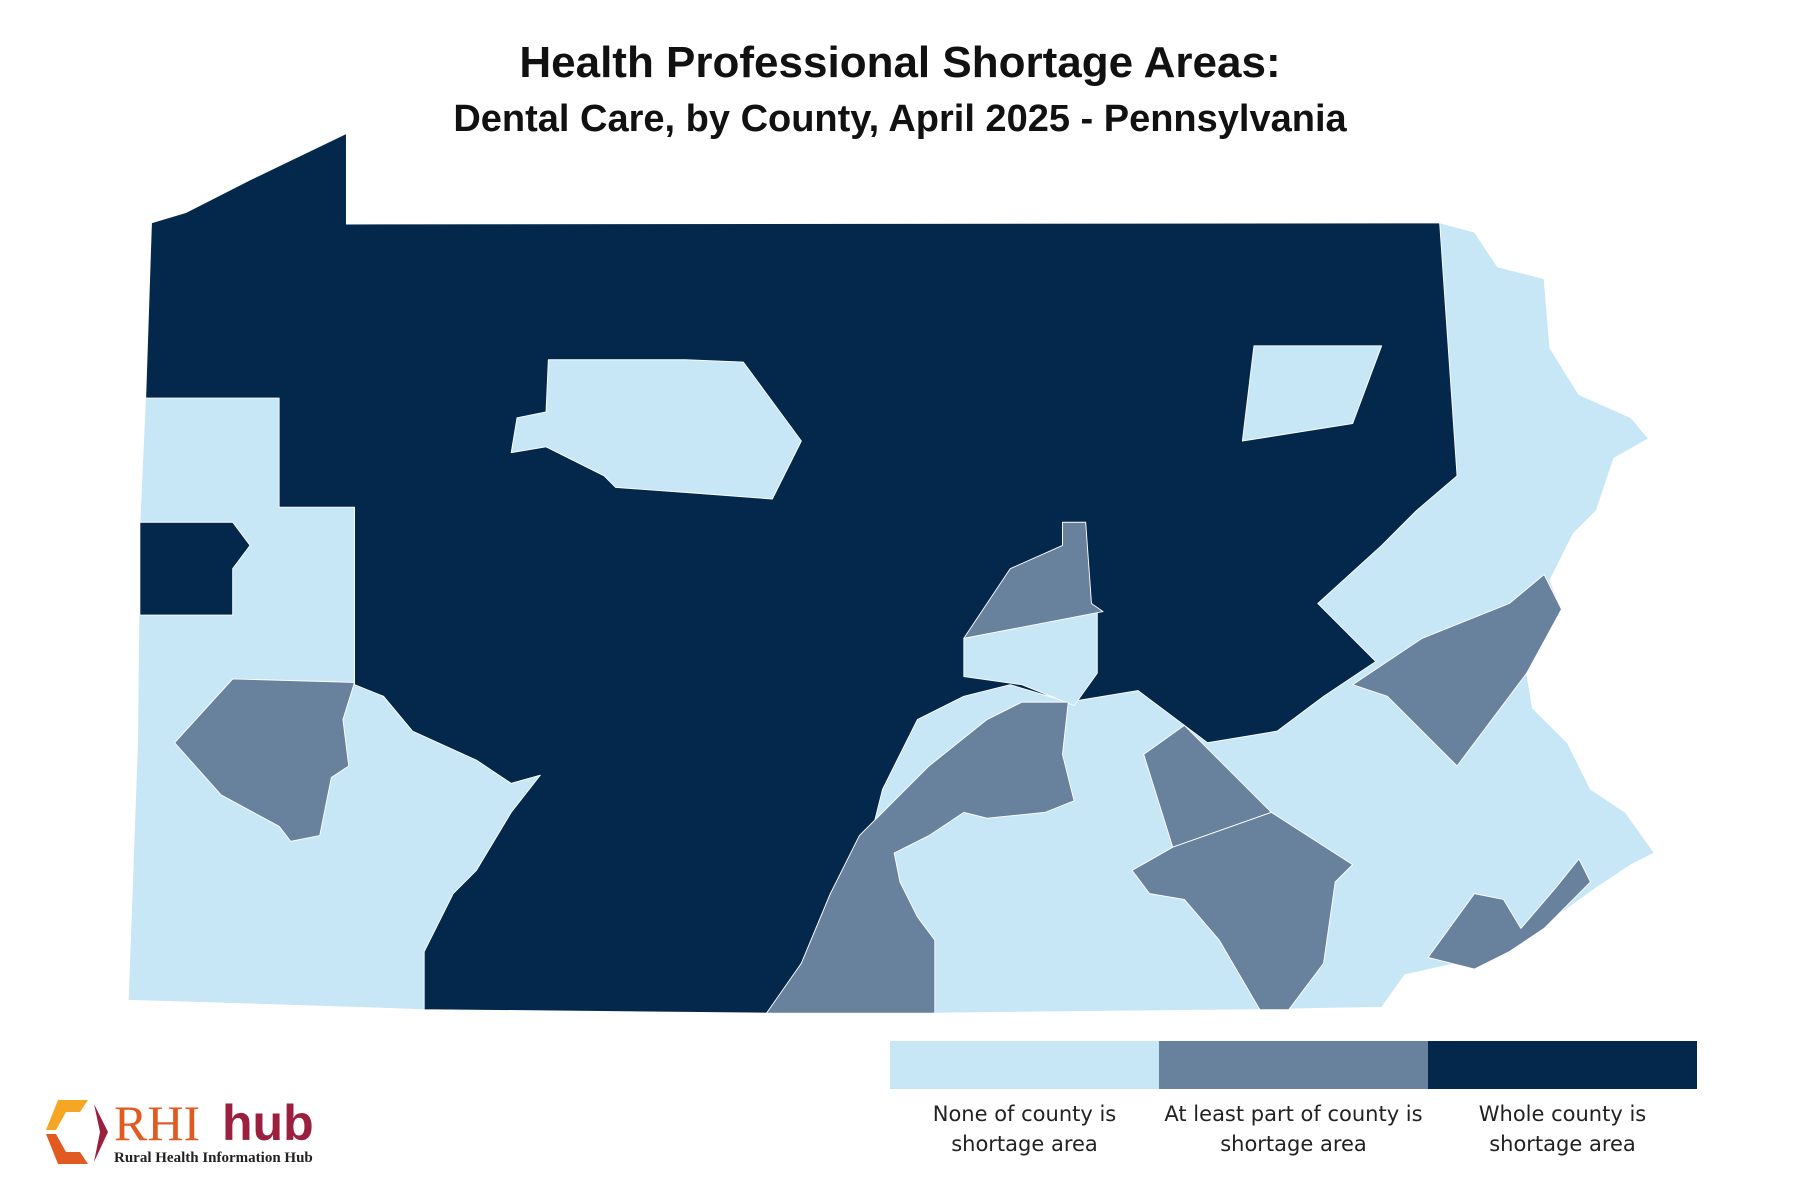  I want to click on region-whole-shortage-west, so click(195, 568).